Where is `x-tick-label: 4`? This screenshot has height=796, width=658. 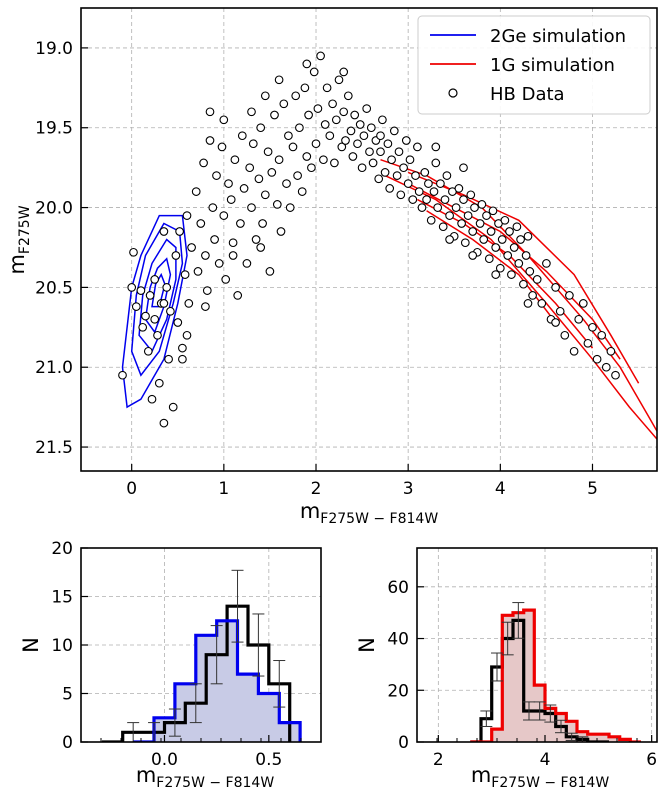 x-tick-label: 4 is located at coordinates (500, 489).